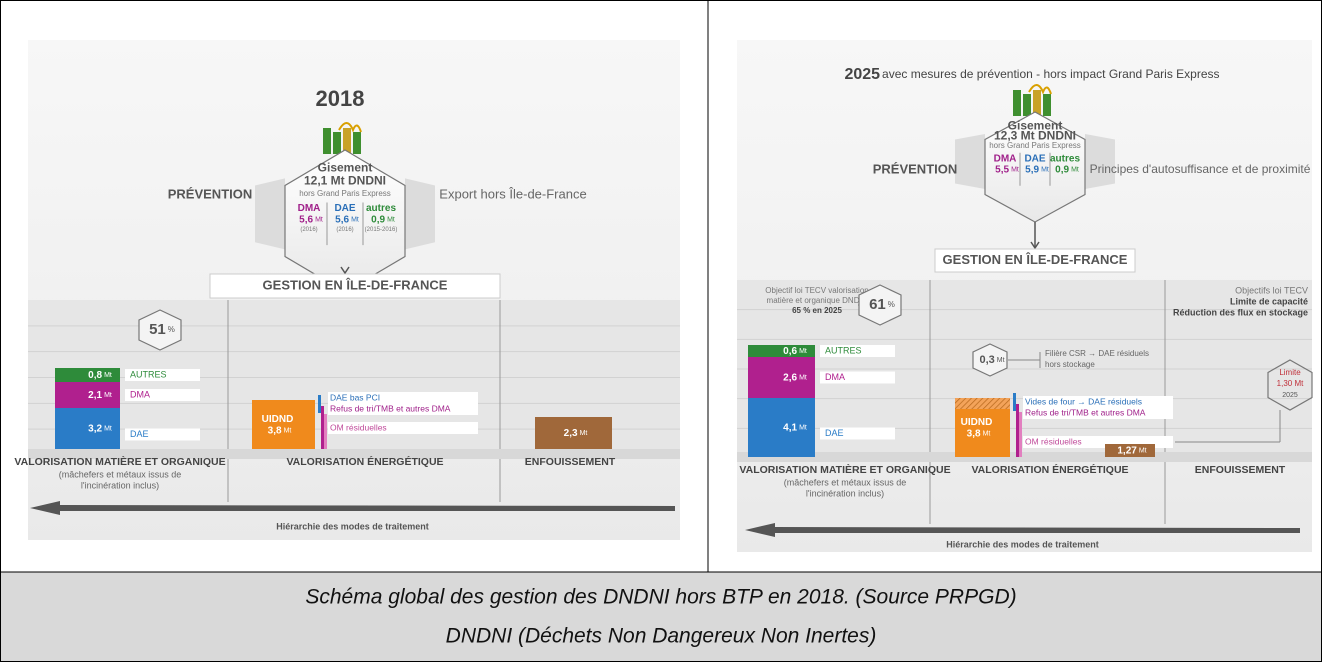  I want to click on stack-value: 2,6 Mt, so click(795, 377).